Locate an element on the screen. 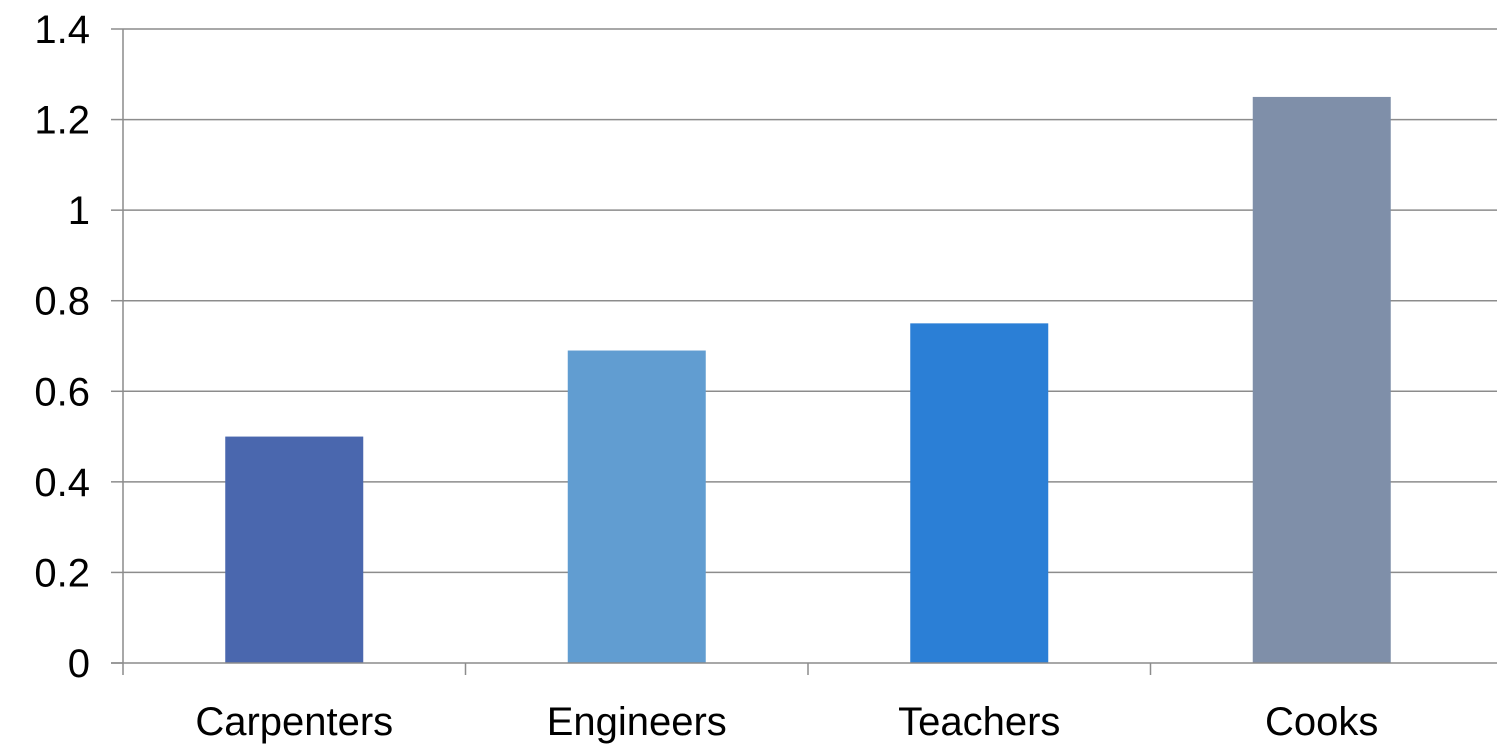 This screenshot has height=745, width=1497. x-tick-label: Carpenters is located at coordinates (294, 722).